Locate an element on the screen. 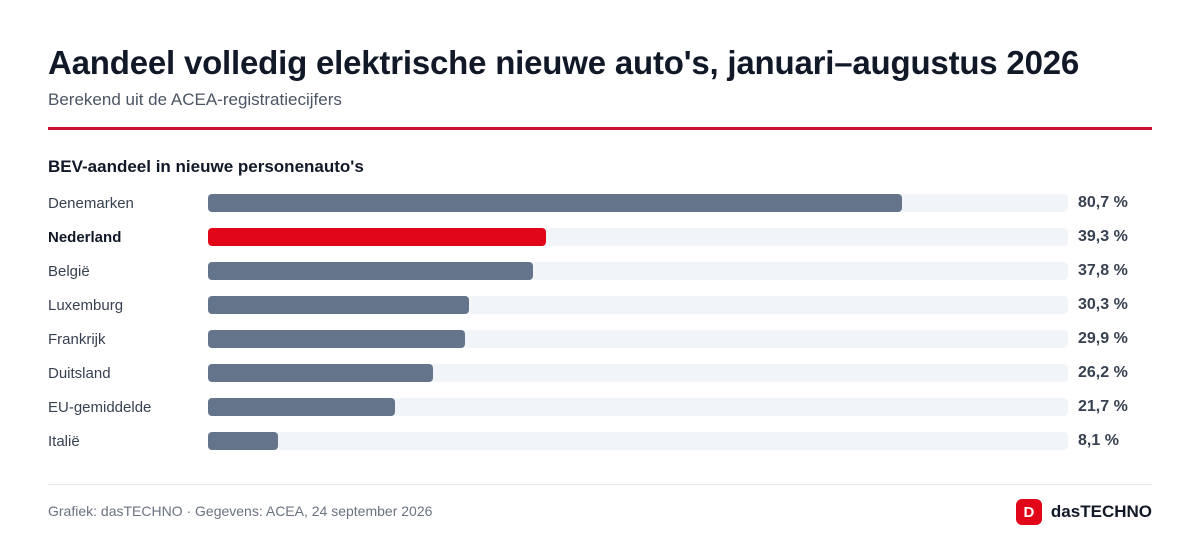  value-label: 21,7 % is located at coordinates (1103, 406).